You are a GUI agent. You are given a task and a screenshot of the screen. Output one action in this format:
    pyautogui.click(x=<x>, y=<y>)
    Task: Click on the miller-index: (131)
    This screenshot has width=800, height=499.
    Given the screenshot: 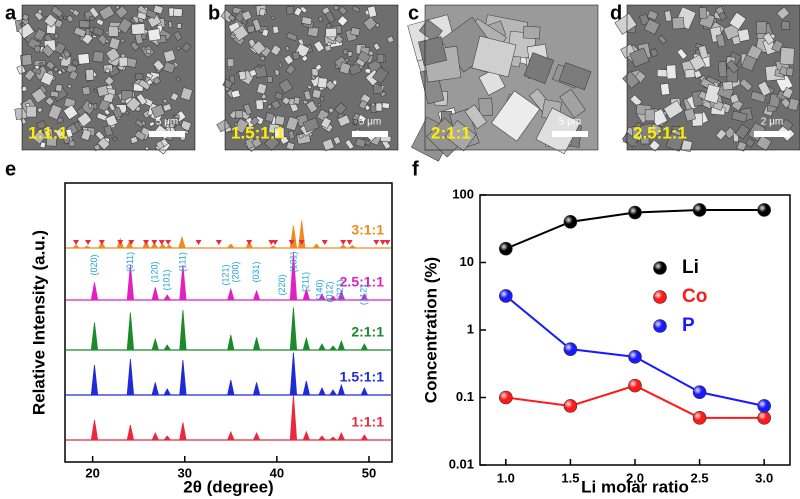 What is the action you would take?
    pyautogui.click(x=294, y=261)
    